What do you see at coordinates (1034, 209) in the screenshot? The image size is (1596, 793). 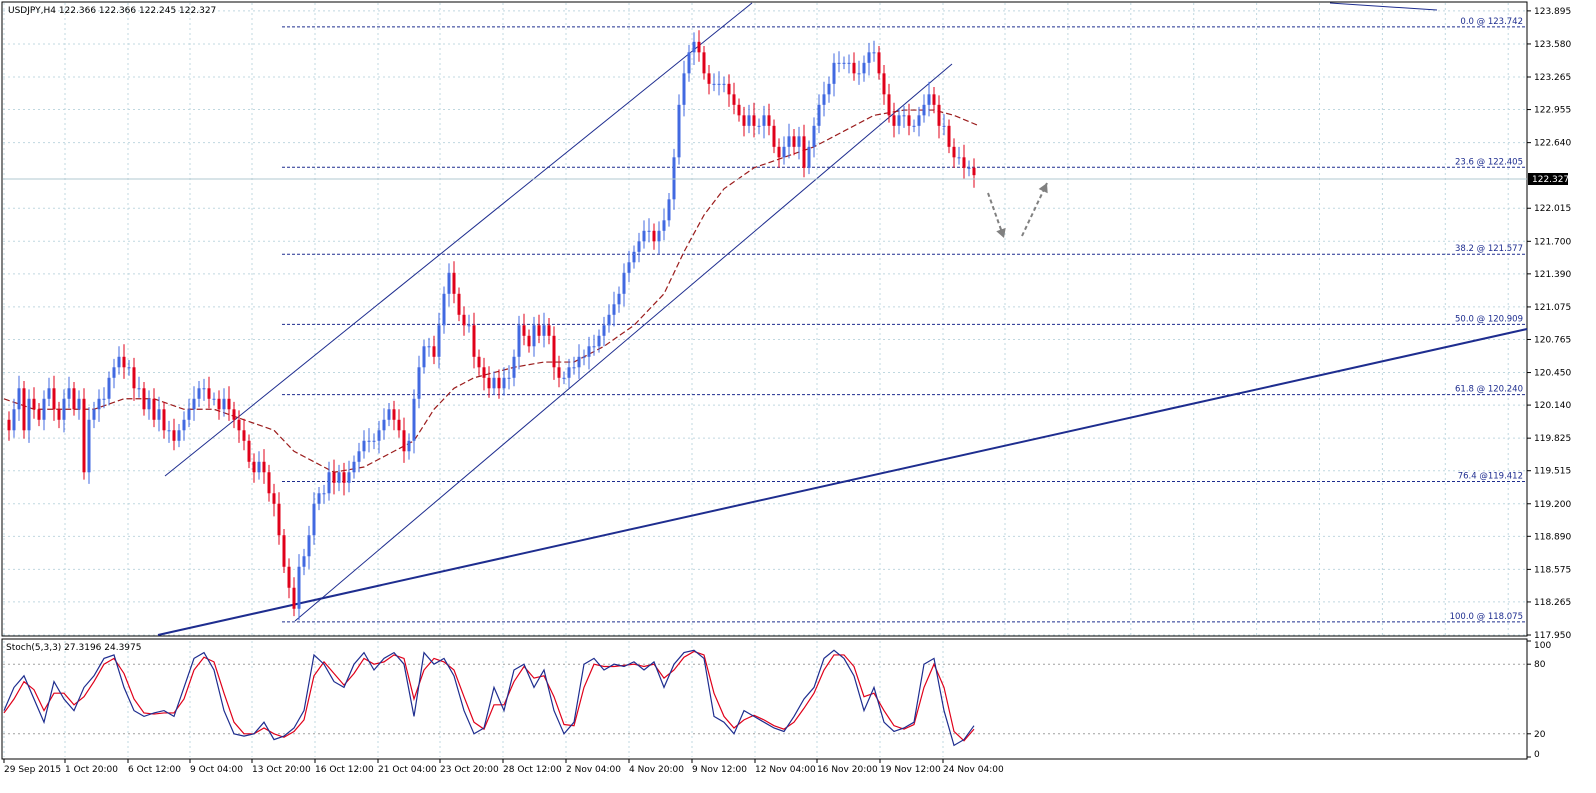 I see `forecast-arrow-up` at bounding box center [1034, 209].